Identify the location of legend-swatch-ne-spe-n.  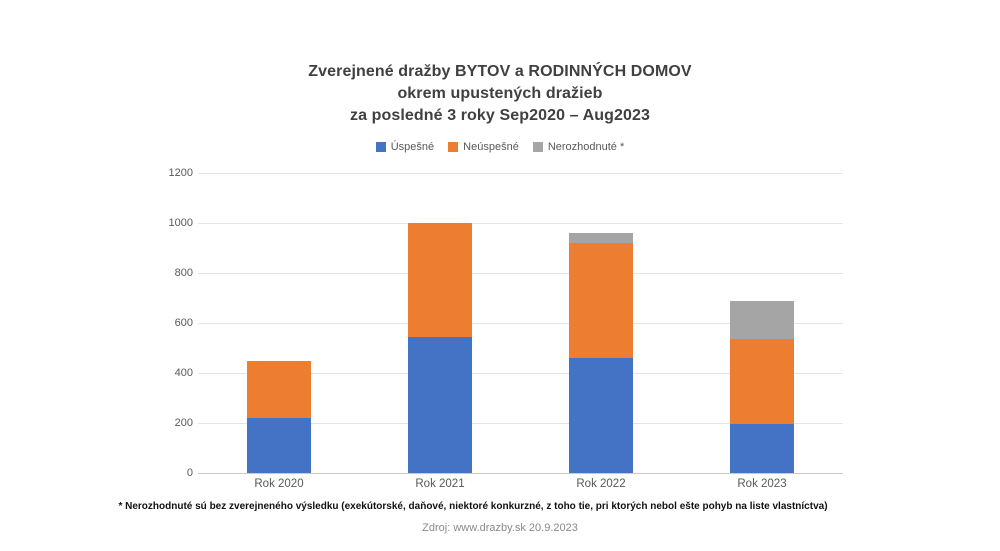
(453, 147).